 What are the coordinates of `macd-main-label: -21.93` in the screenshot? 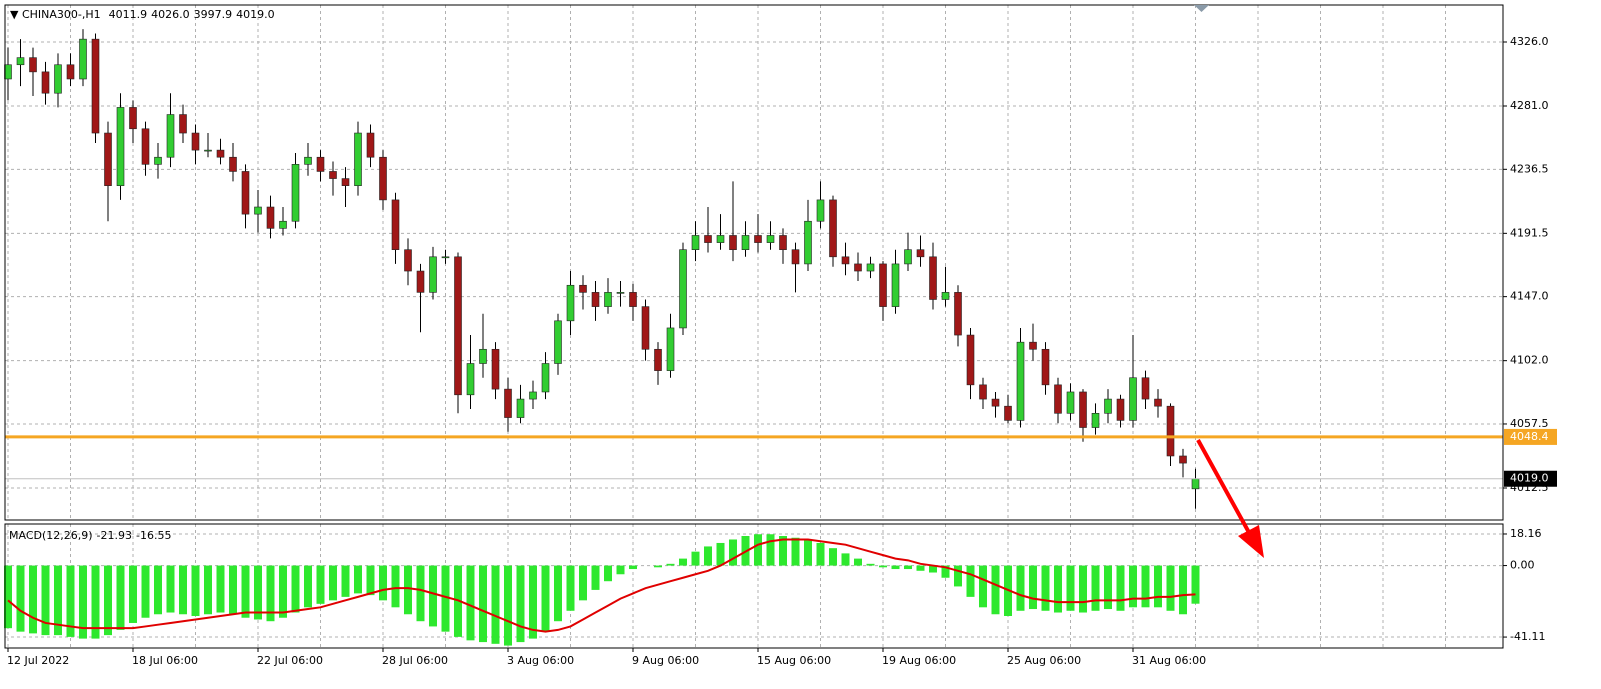 It's located at (114, 535).